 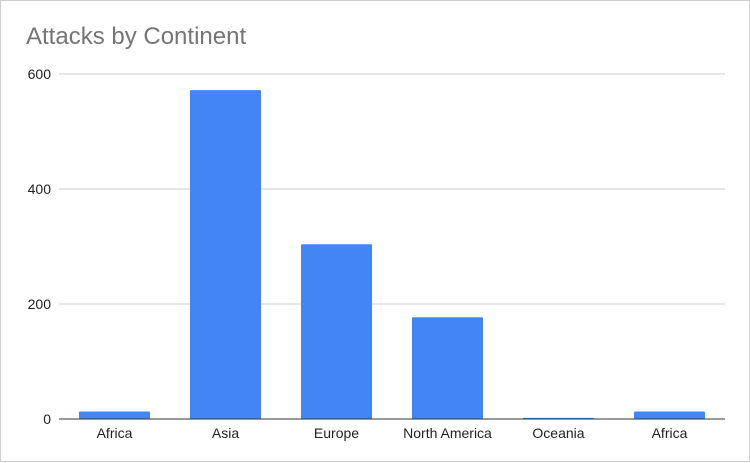 What do you see at coordinates (336, 433) in the screenshot?
I see `x-tick-label: Europe` at bounding box center [336, 433].